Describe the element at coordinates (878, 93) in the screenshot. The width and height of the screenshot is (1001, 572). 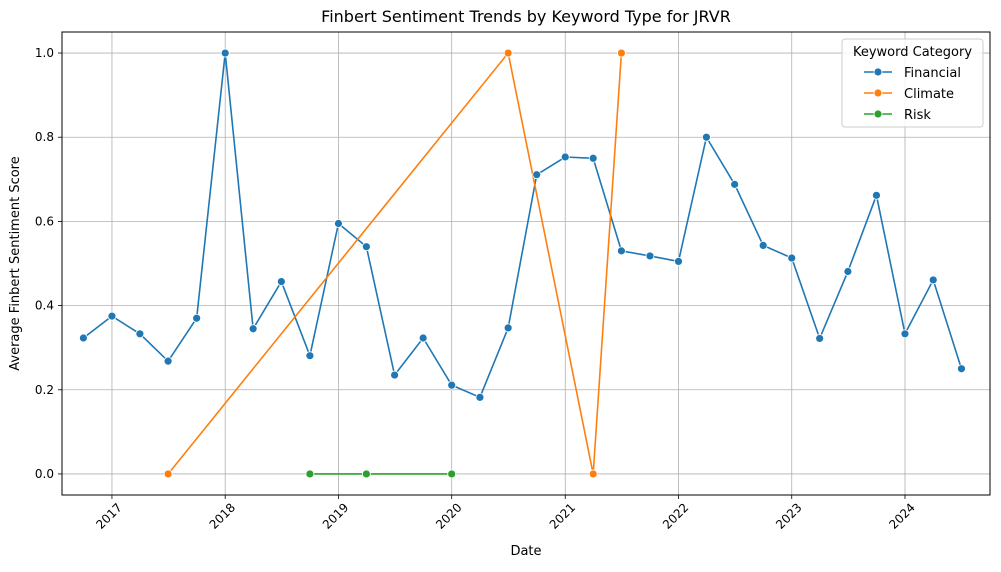
I see `legend-marker-climate` at that location.